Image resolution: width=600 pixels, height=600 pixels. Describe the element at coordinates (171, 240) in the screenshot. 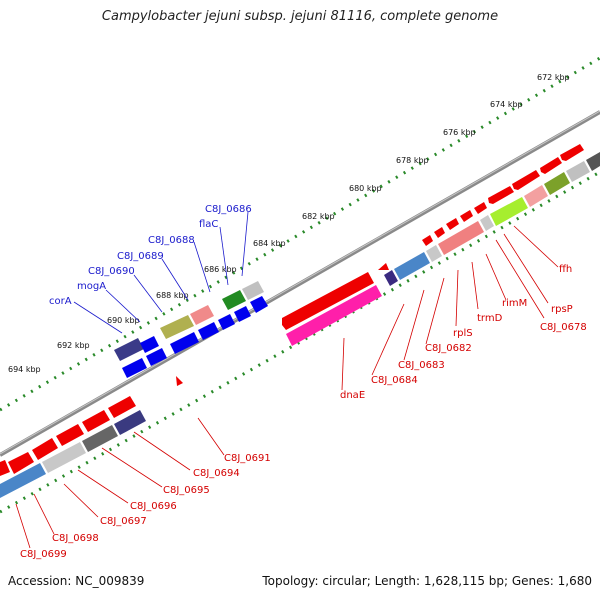

I see `gene-label: C8J_0688` at that location.